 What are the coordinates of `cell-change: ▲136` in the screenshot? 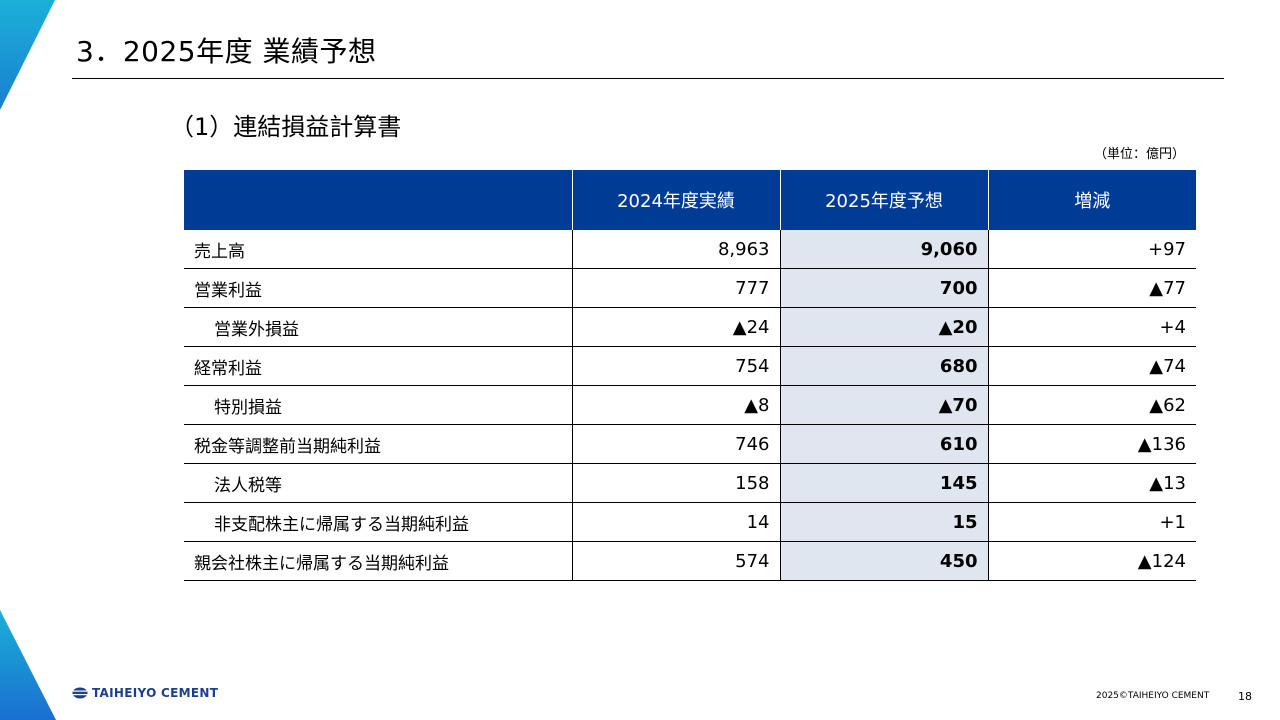 It's located at (1091, 444).